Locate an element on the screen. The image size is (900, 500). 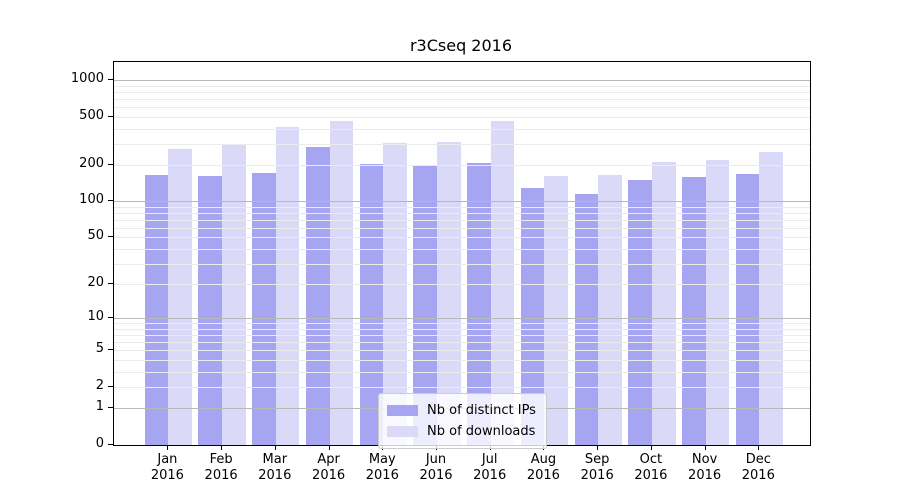
bar-downloads-aug is located at coordinates (556, 310).